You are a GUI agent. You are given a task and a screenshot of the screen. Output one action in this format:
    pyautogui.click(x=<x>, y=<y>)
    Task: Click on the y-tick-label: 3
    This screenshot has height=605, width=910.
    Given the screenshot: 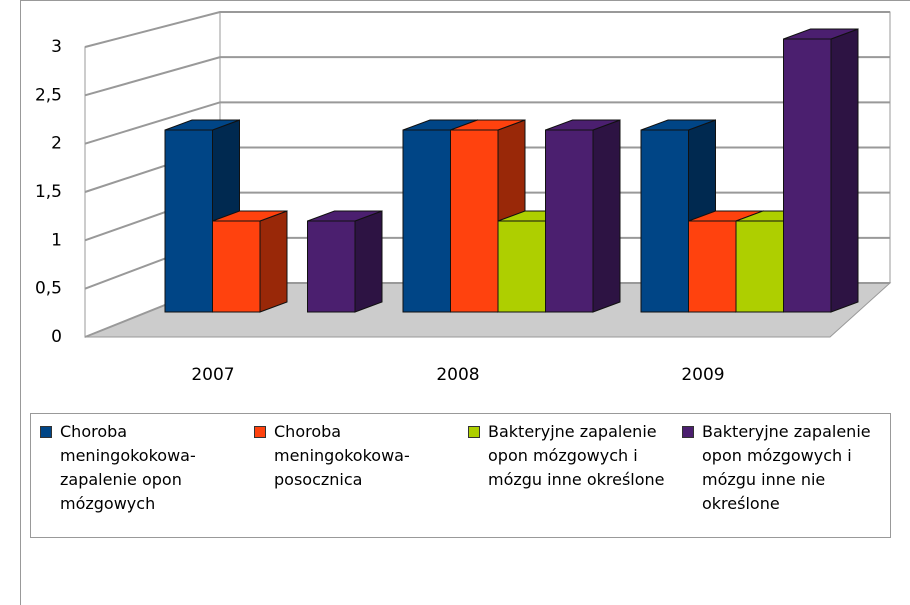 What is the action you would take?
    pyautogui.click(x=56, y=47)
    